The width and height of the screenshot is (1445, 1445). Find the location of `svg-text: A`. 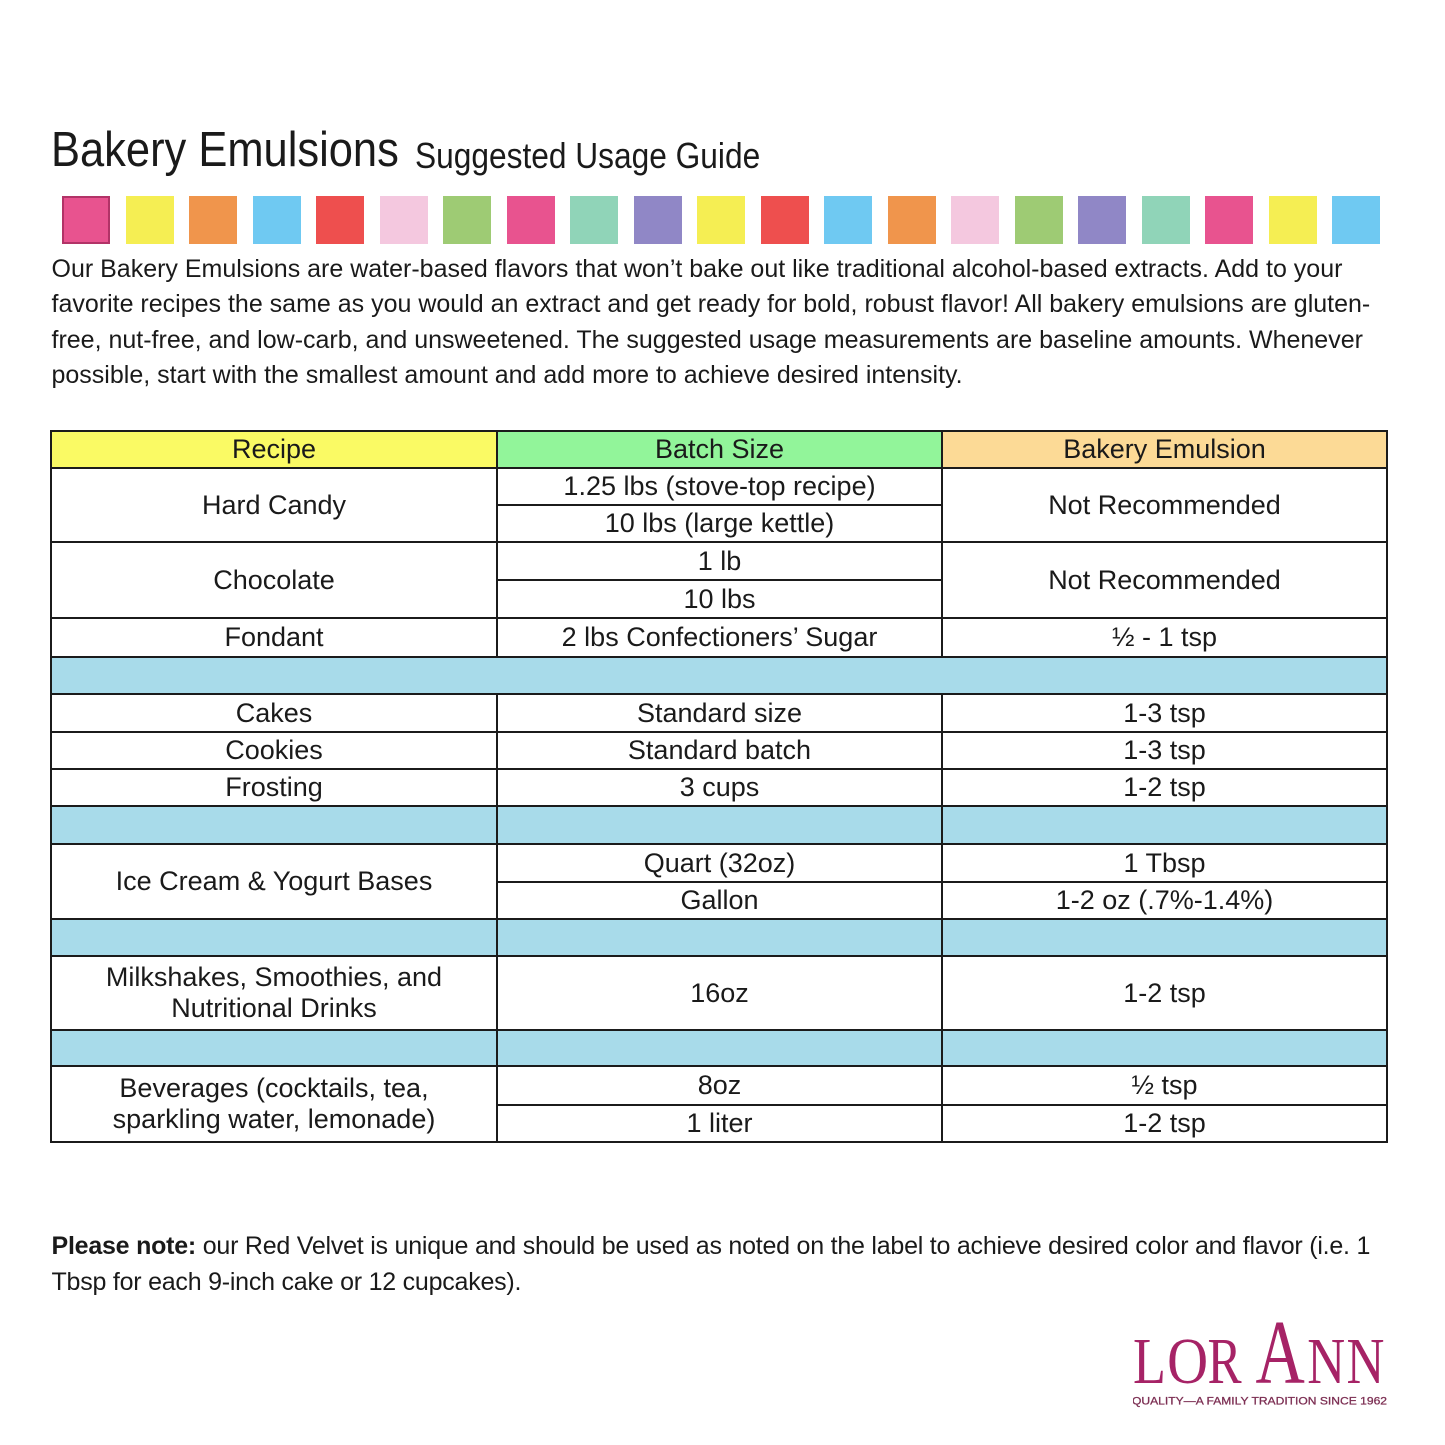

svg-text: A is located at coordinates (1281, 1356).